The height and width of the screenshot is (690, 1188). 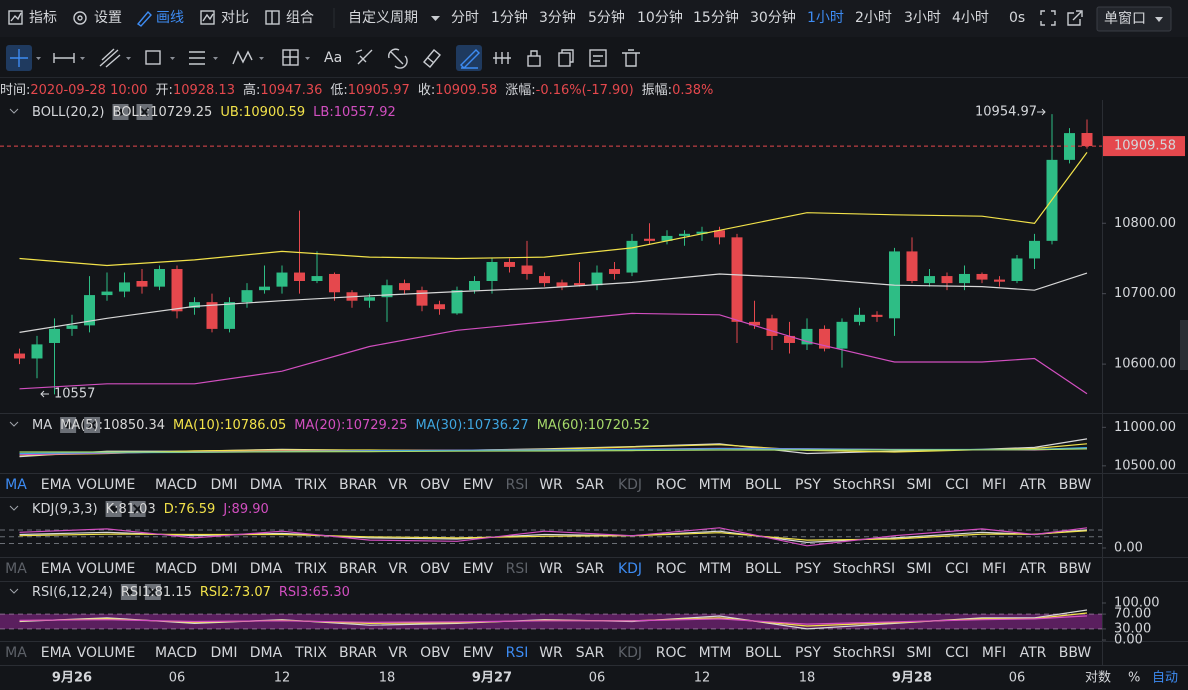 I want to click on line-tool, so click(x=69, y=58).